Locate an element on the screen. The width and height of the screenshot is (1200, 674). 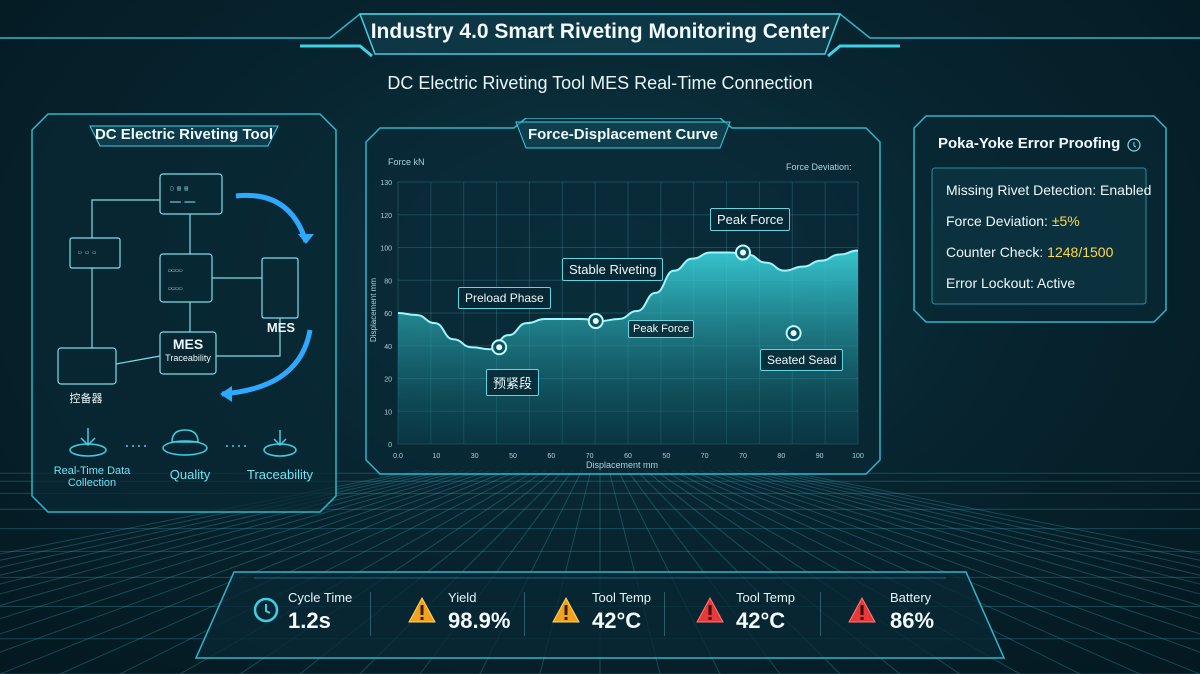
pc-monitor is located at coordinates (95, 253).